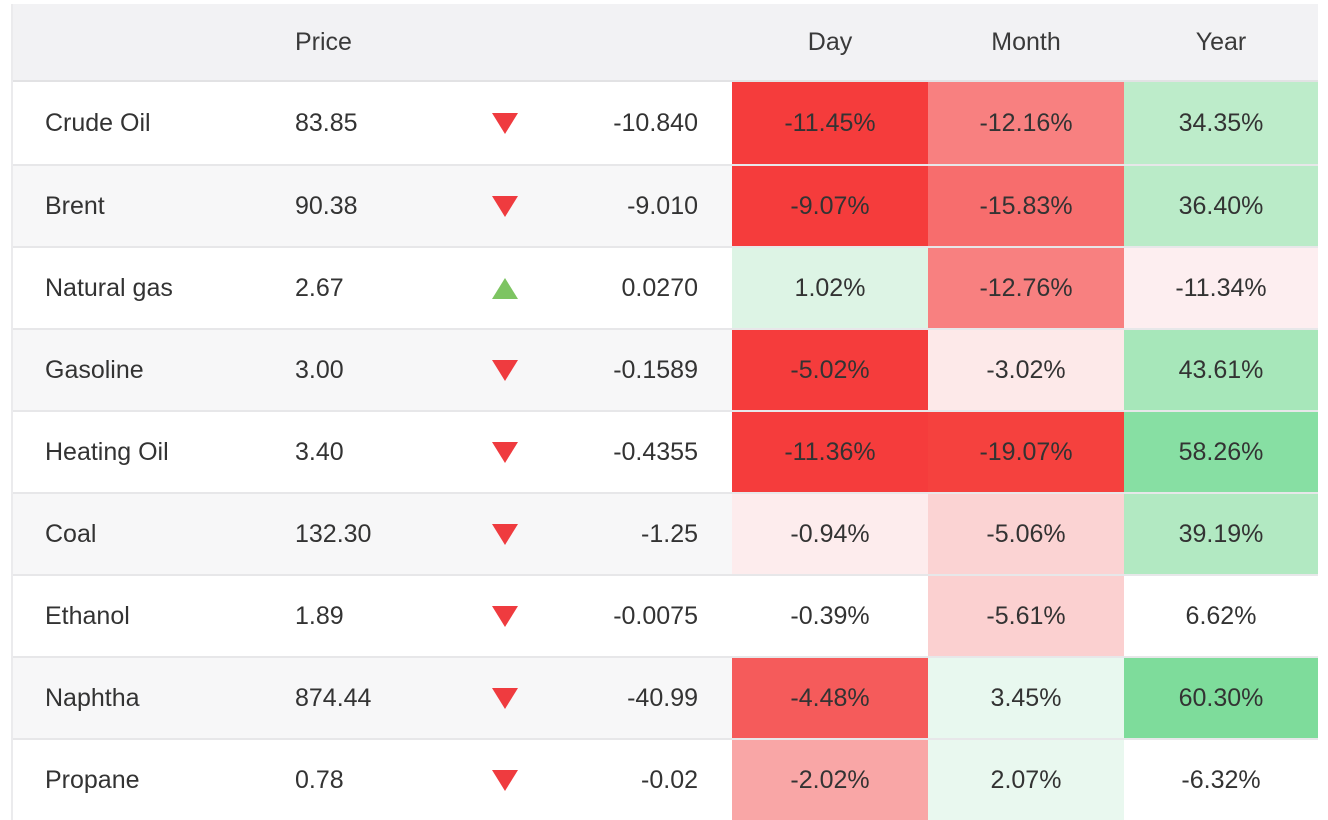  Describe the element at coordinates (1221, 698) in the screenshot. I see `year-change-cell: 60.30%` at that location.